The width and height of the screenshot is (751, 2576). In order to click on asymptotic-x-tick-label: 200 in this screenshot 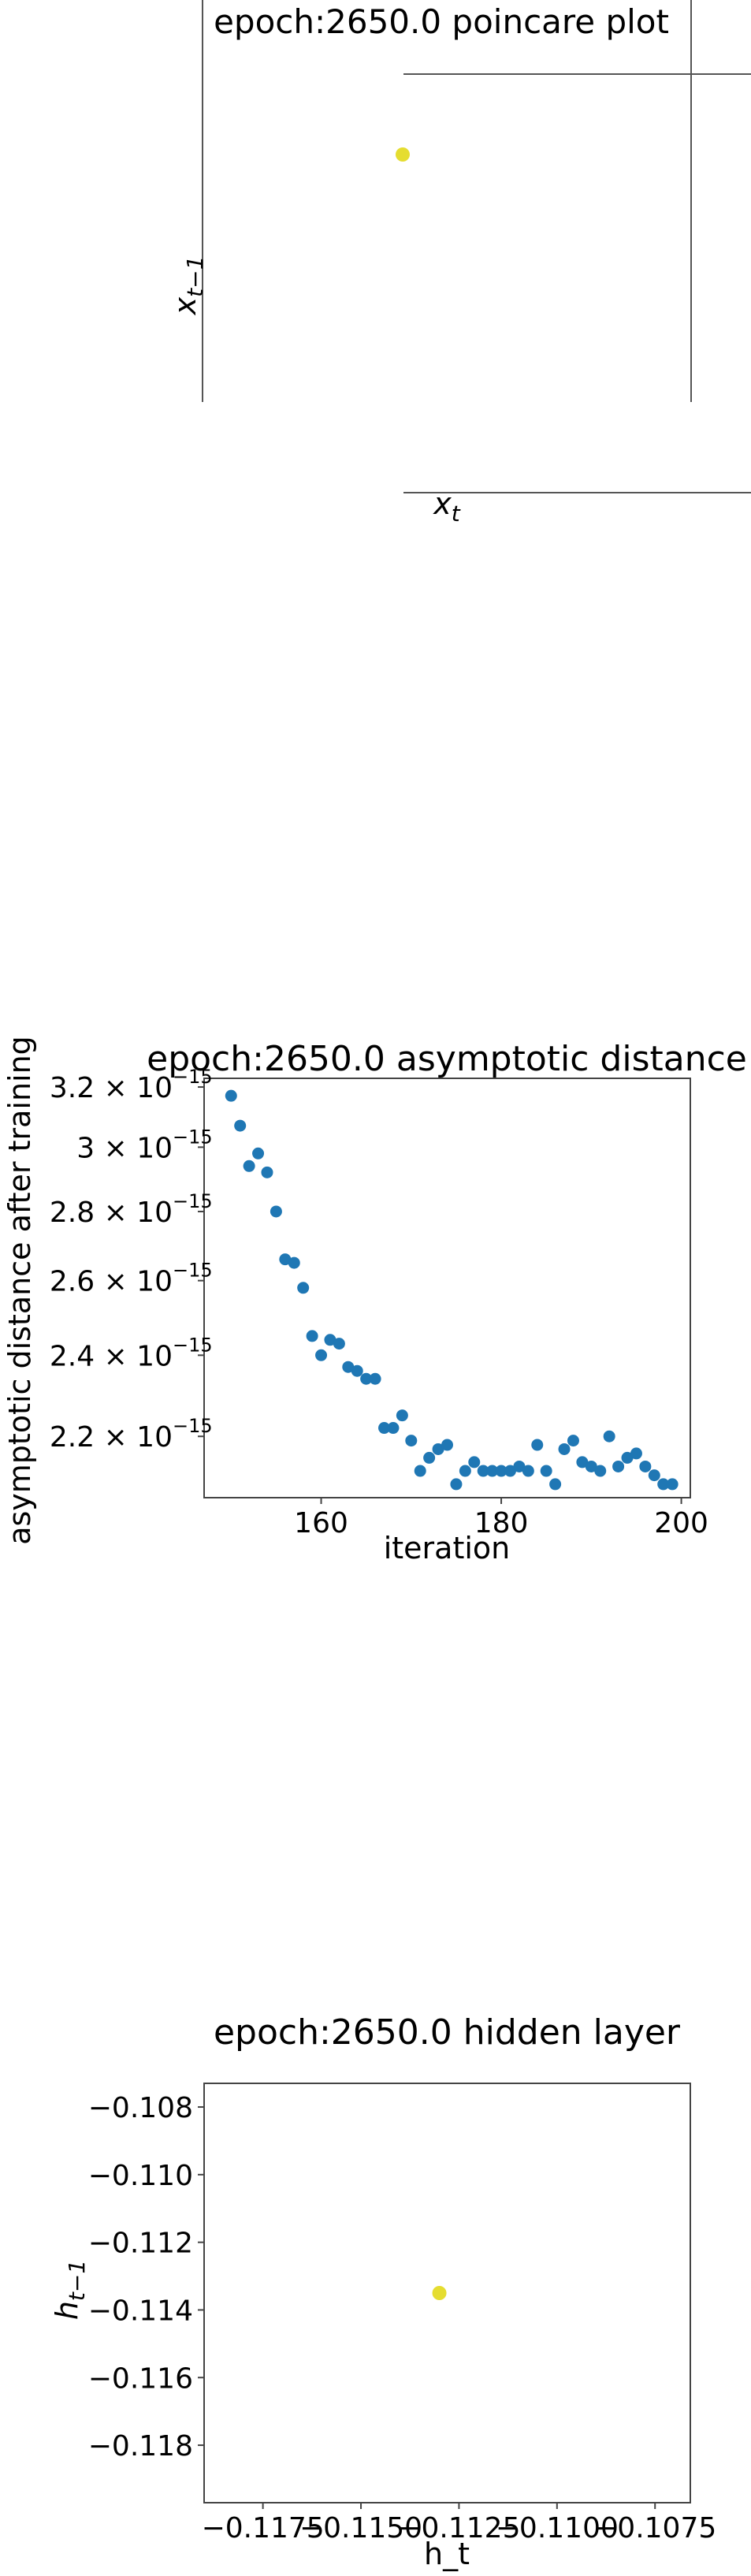, I will do `click(681, 1523)`.